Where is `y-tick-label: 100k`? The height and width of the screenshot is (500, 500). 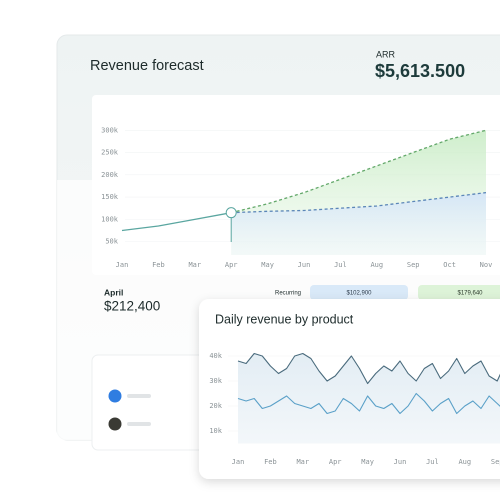
y-tick-label: 100k is located at coordinates (110, 219).